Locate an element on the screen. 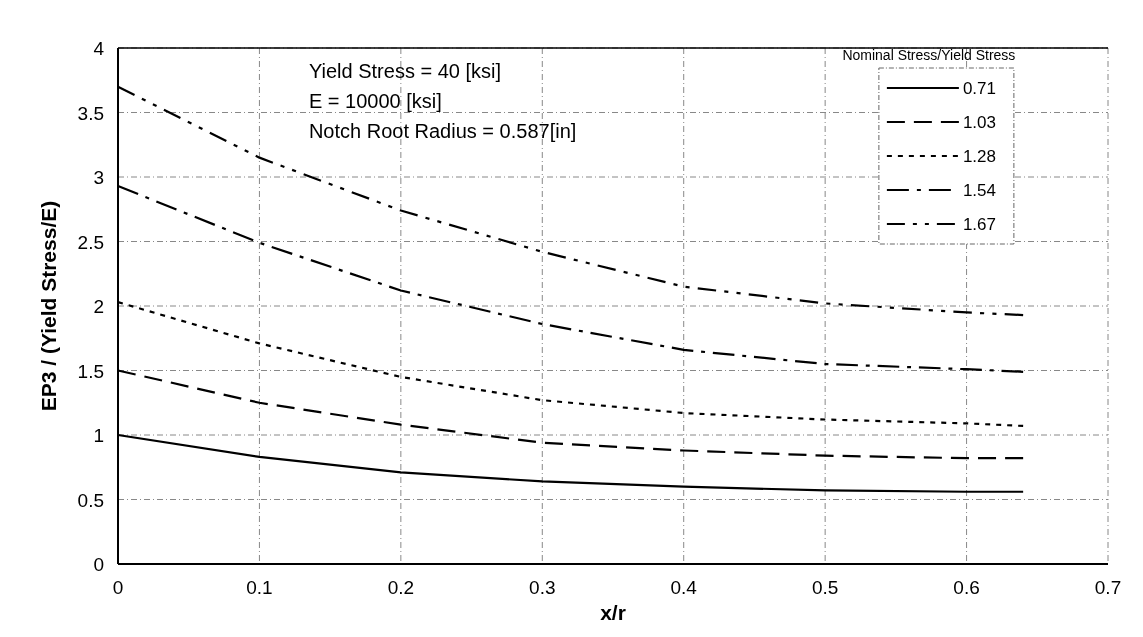 The width and height of the screenshot is (1143, 637). x-tick-label: 0 is located at coordinates (118, 587).